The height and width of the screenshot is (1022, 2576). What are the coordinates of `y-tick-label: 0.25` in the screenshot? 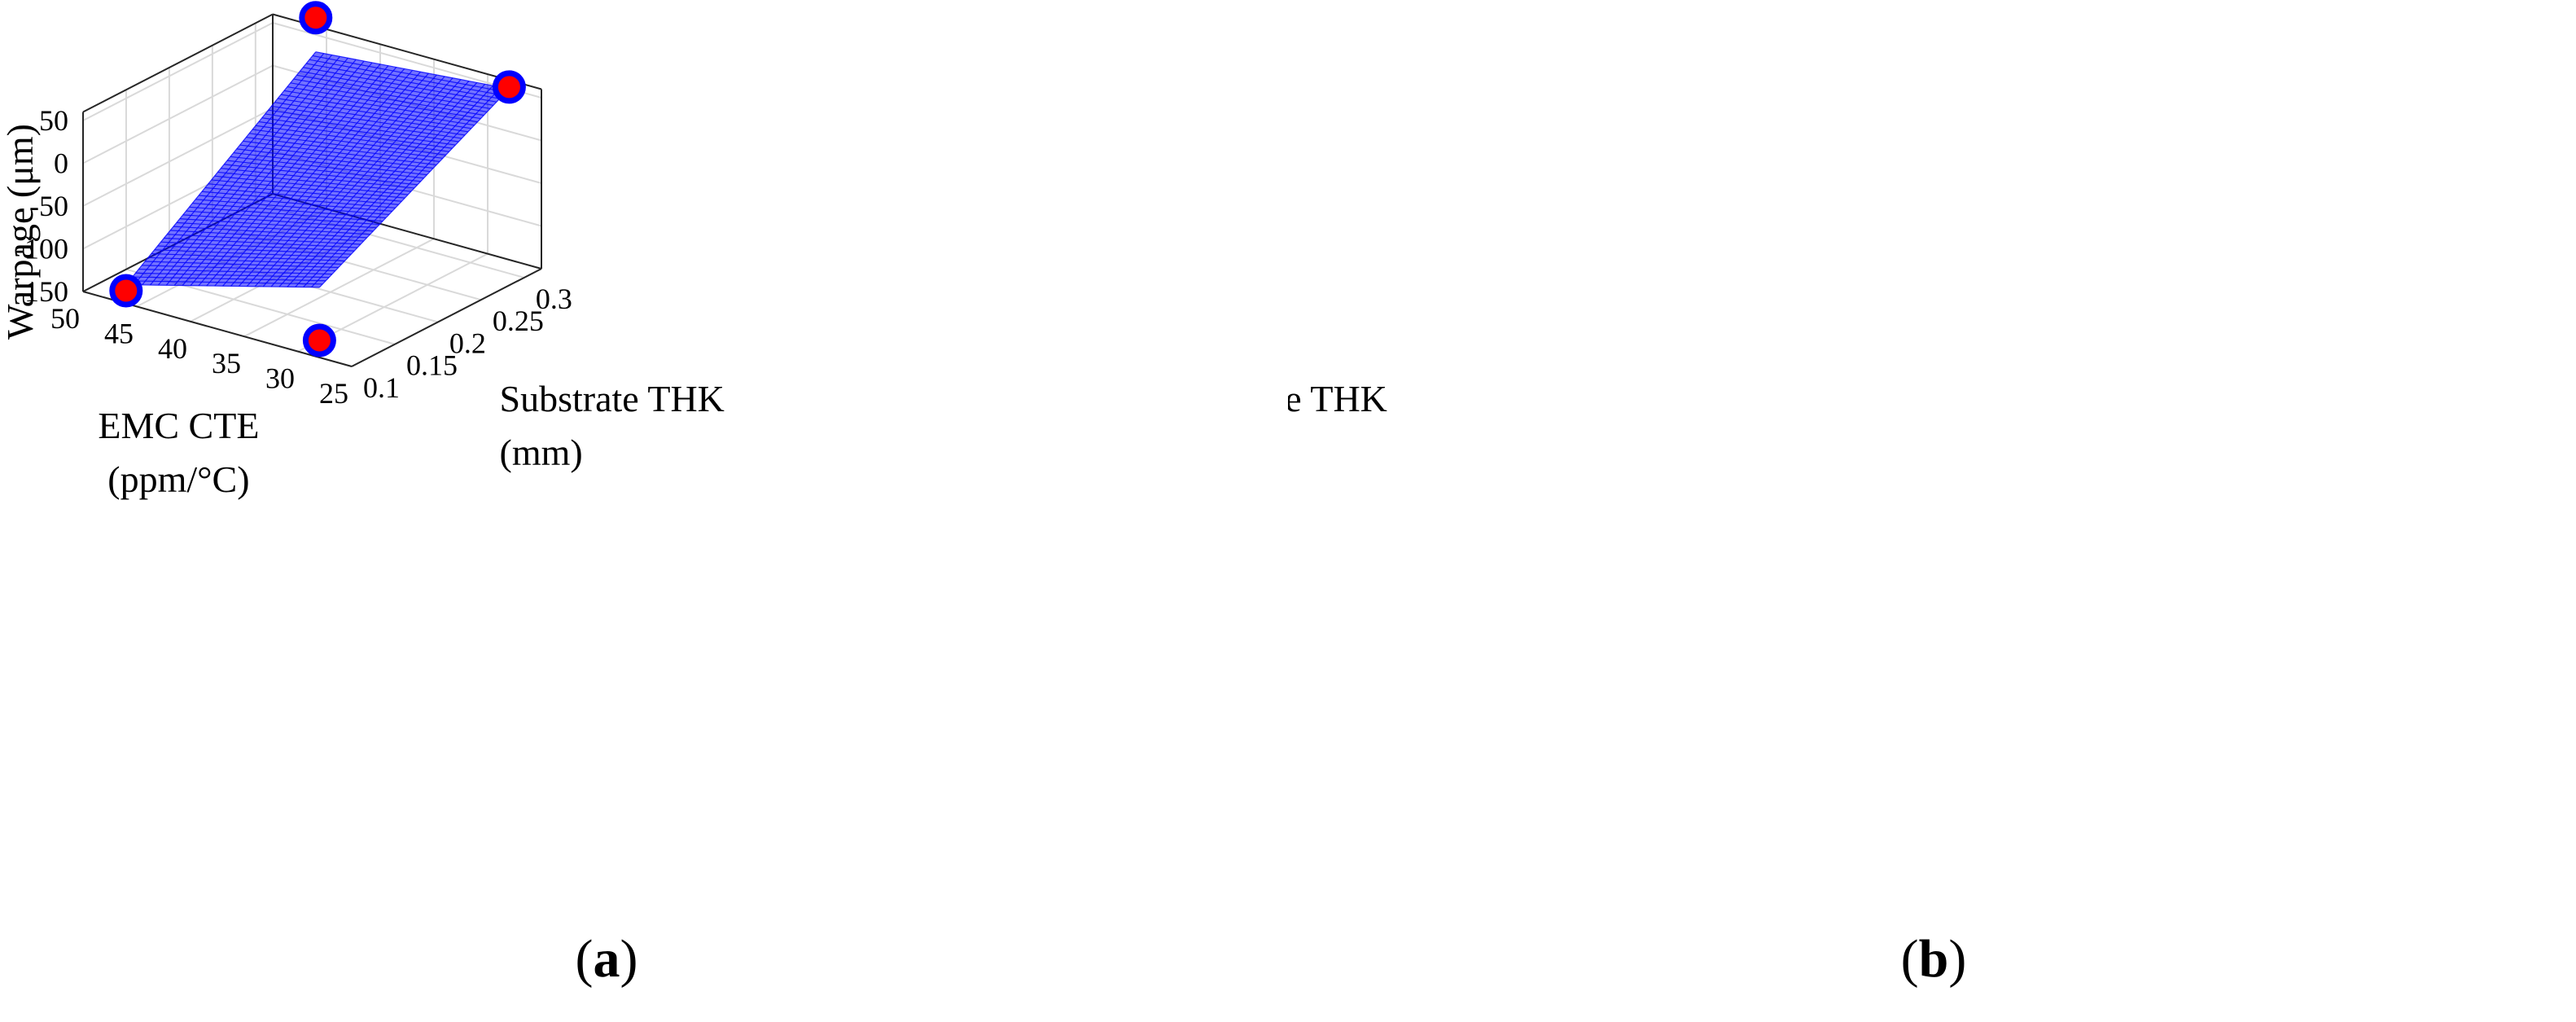 It's located at (518, 321).